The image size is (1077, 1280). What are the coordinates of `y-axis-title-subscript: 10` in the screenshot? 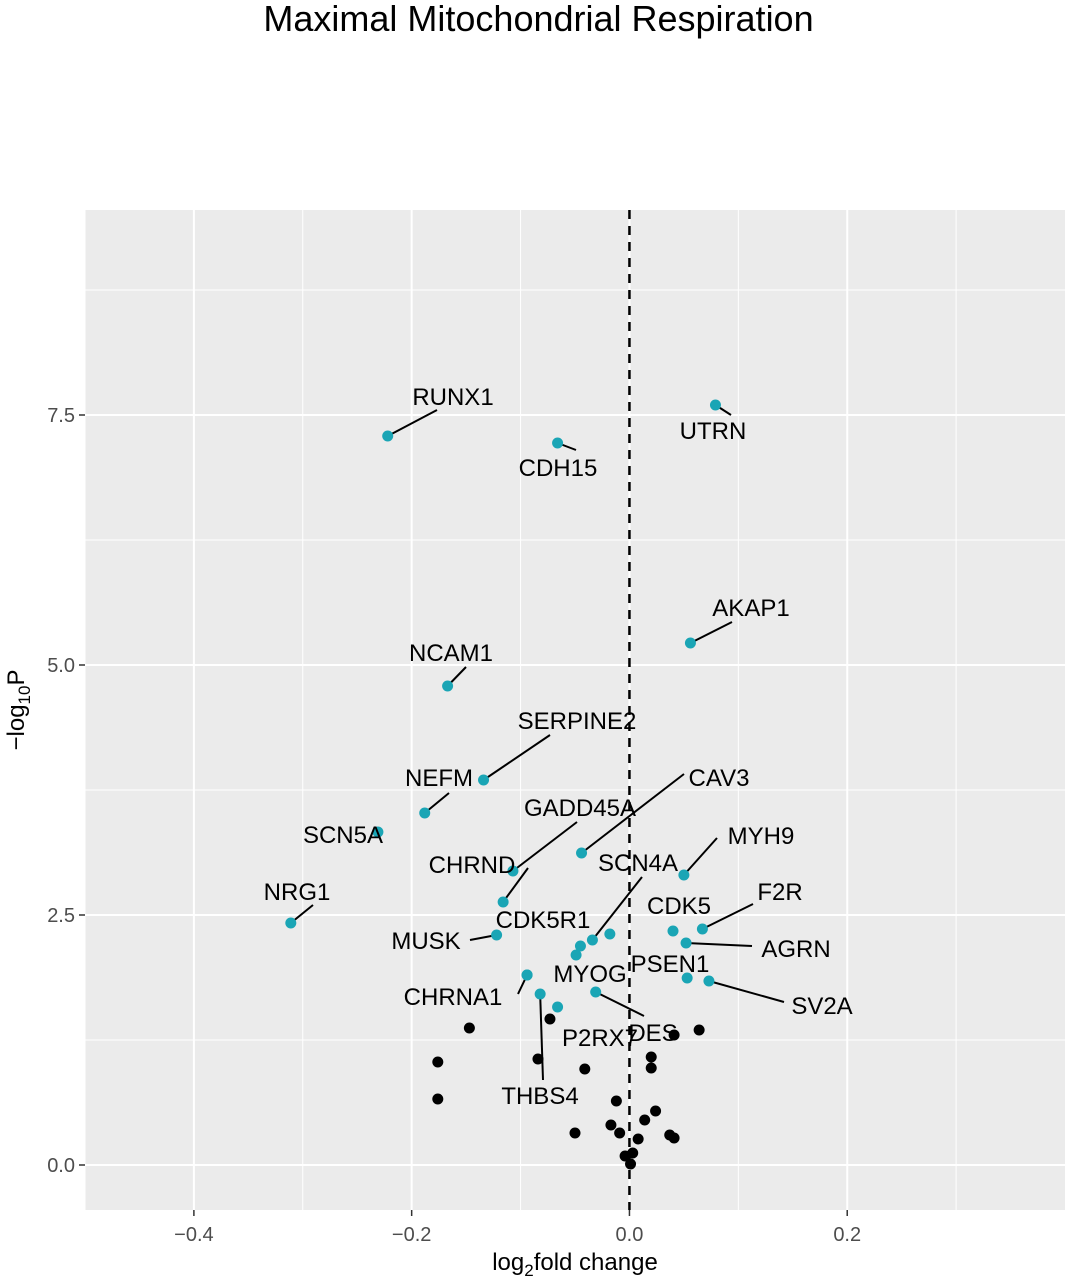 It's located at (24, 695).